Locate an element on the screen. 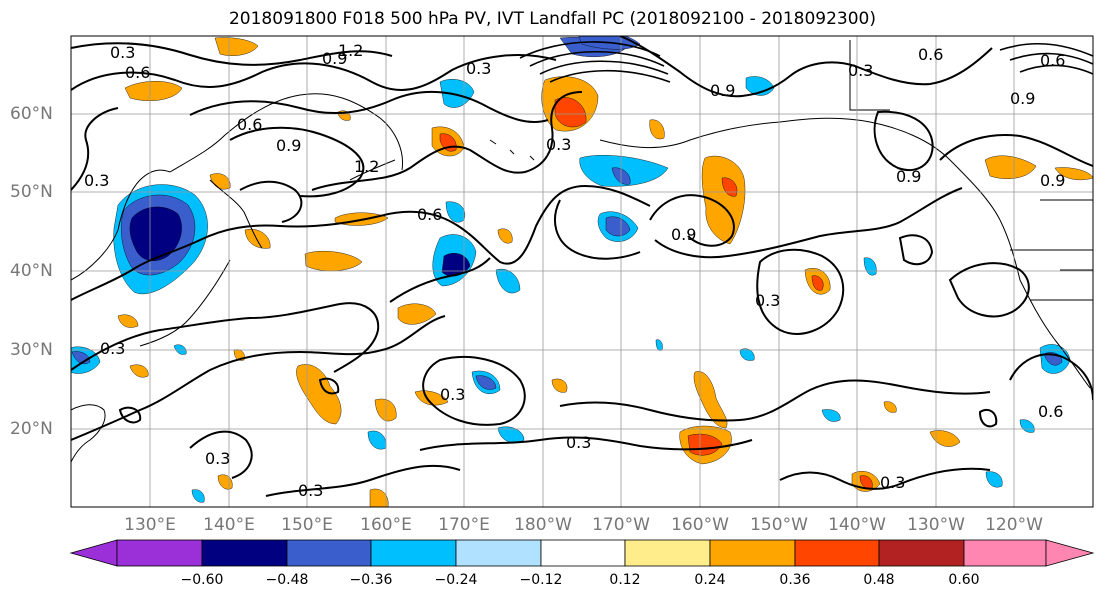 The height and width of the screenshot is (601, 1105). lat-label-40n: 40°N is located at coordinates (31, 271).